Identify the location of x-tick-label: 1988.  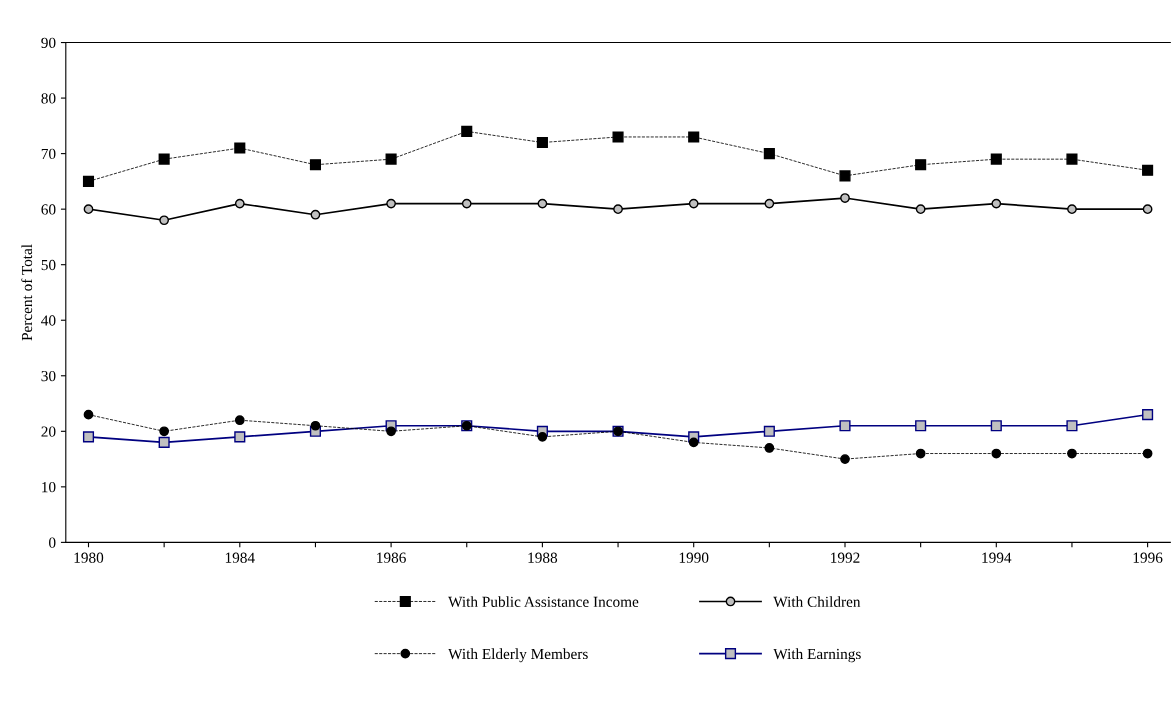
(543, 557).